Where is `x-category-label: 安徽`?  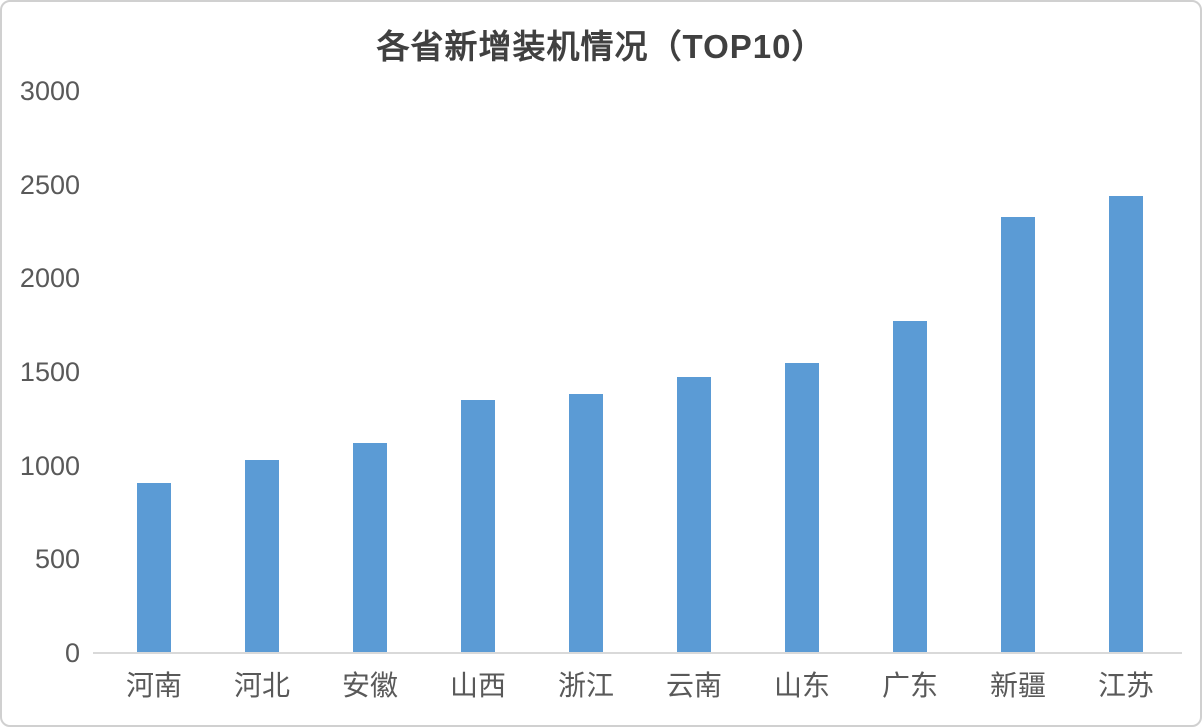
x-category-label: 安徽 is located at coordinates (369, 685).